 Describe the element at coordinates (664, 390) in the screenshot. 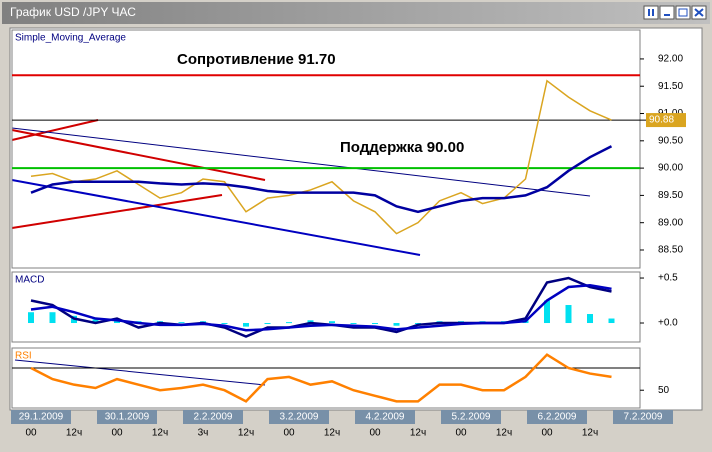

I see `y-tick-label: 50` at that location.